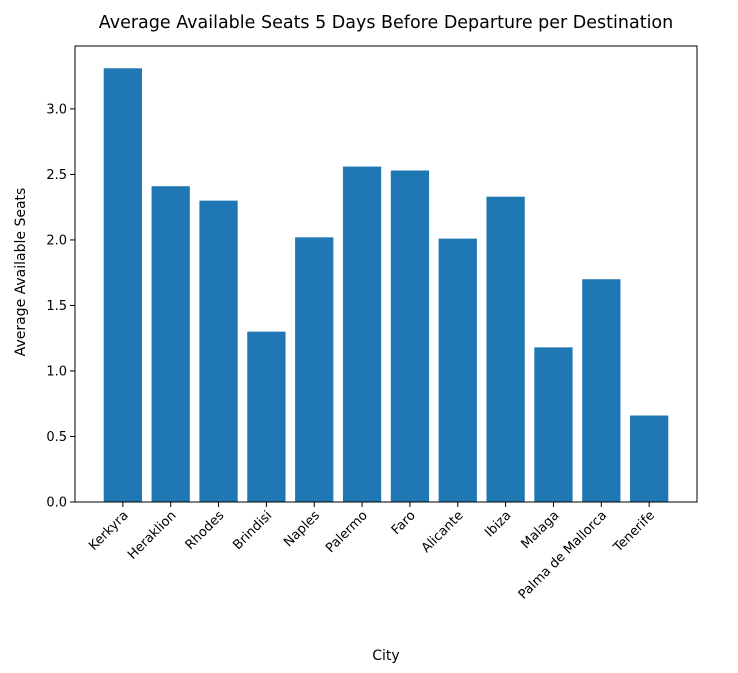  What do you see at coordinates (498, 524) in the screenshot?
I see `x-tick-label: Ibiza` at bounding box center [498, 524].